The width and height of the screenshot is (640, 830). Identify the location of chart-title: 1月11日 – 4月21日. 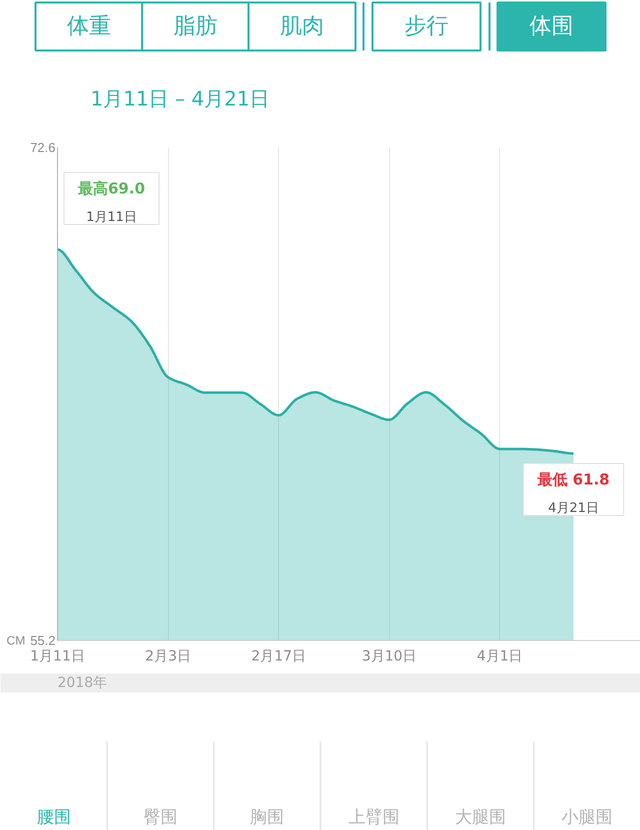
(180, 98).